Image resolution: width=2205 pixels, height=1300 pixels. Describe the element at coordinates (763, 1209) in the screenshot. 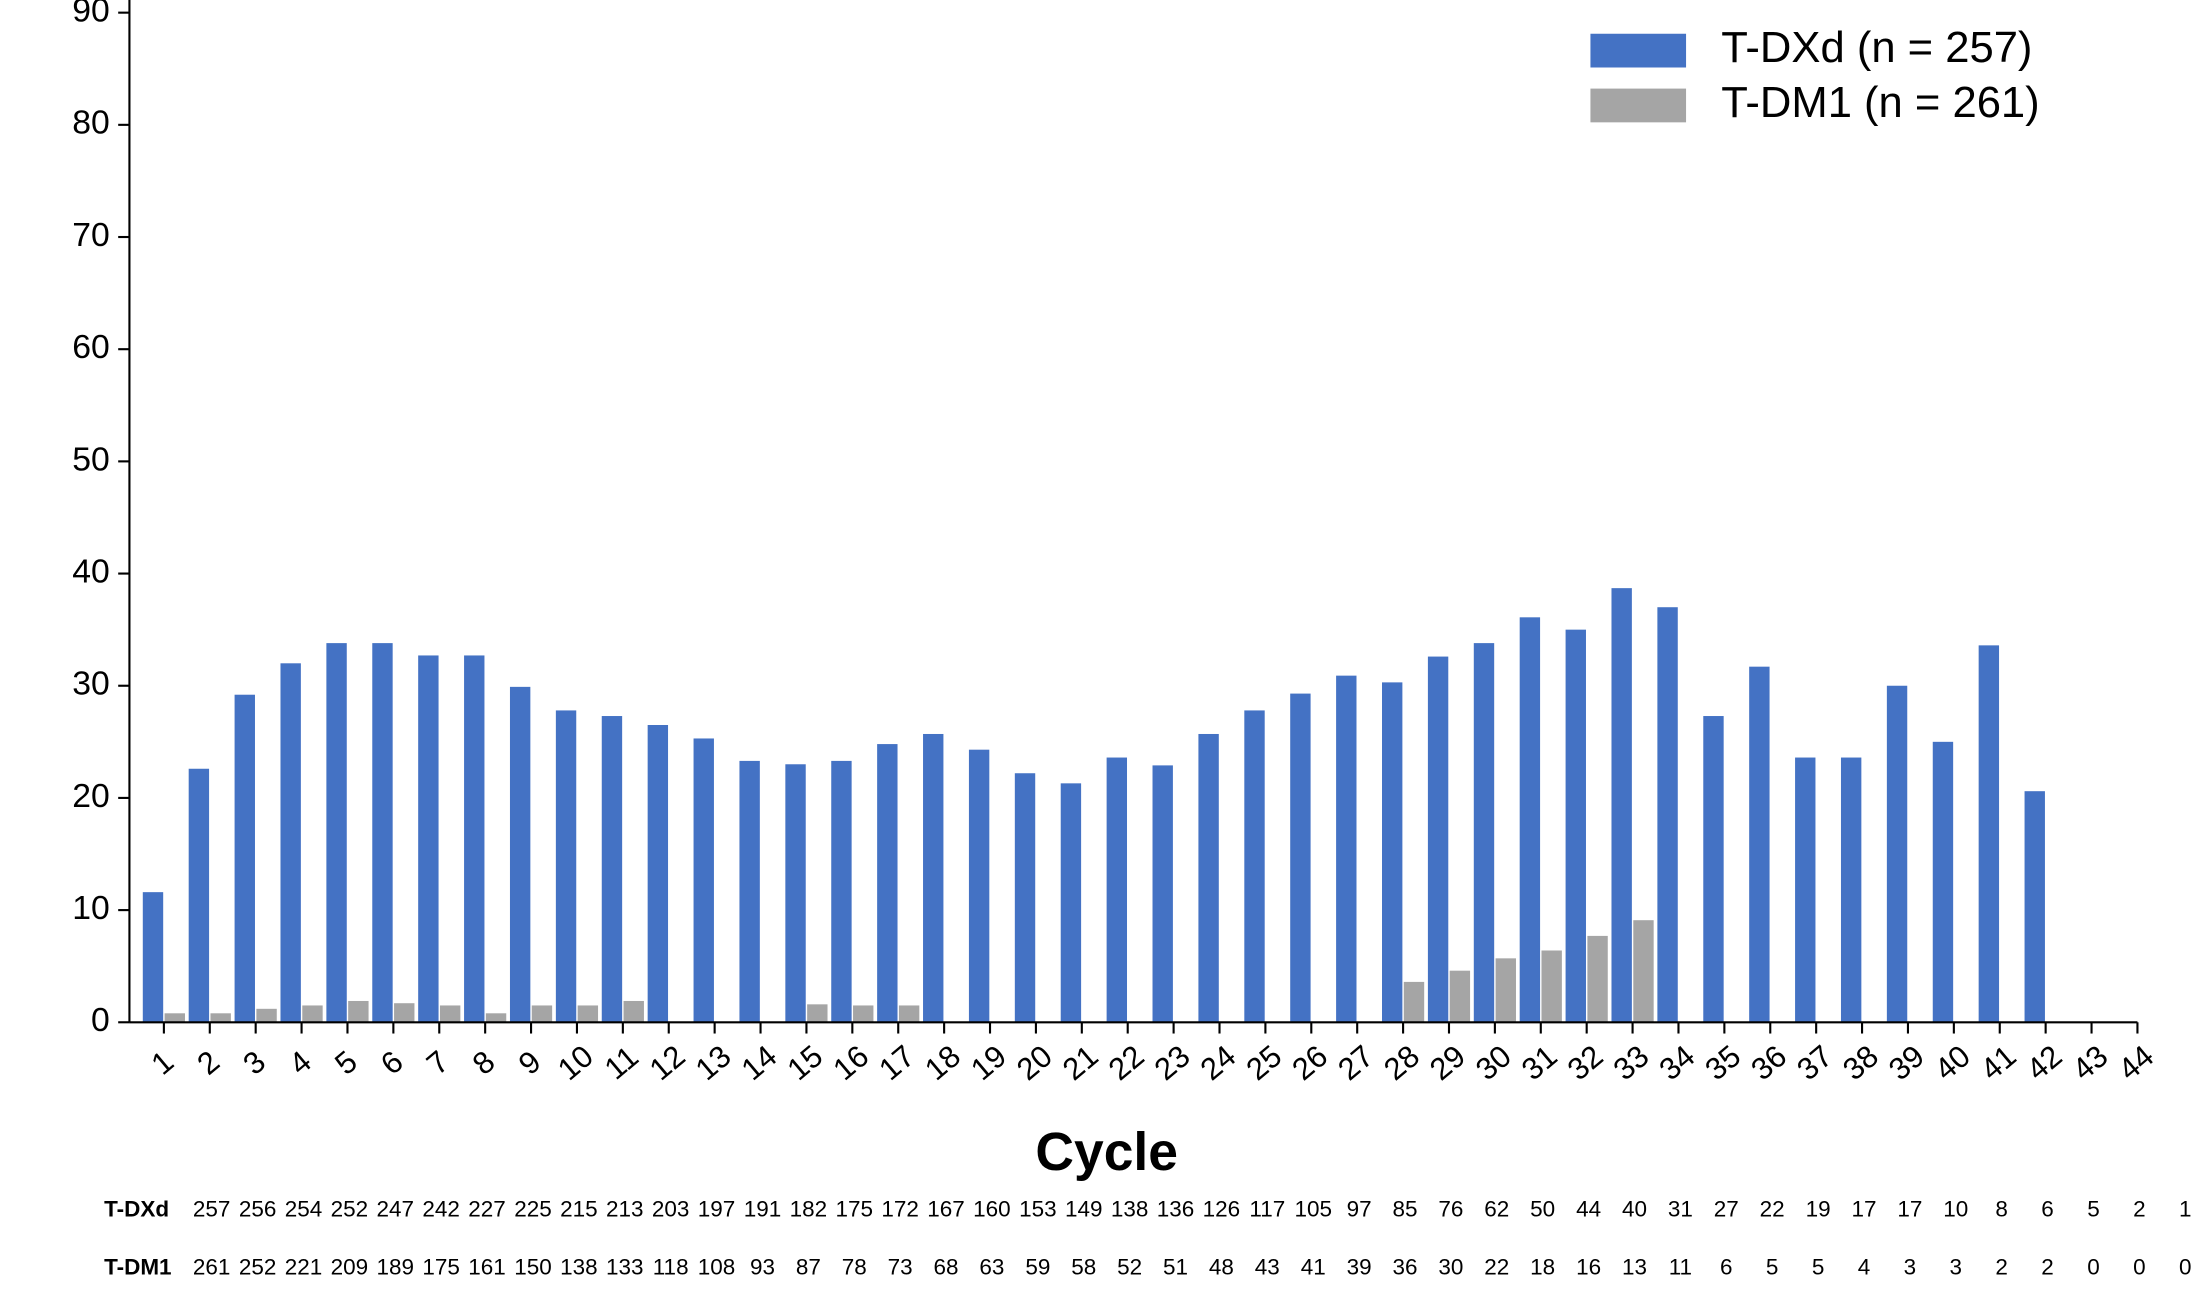

I see `risk-value: 191` at that location.